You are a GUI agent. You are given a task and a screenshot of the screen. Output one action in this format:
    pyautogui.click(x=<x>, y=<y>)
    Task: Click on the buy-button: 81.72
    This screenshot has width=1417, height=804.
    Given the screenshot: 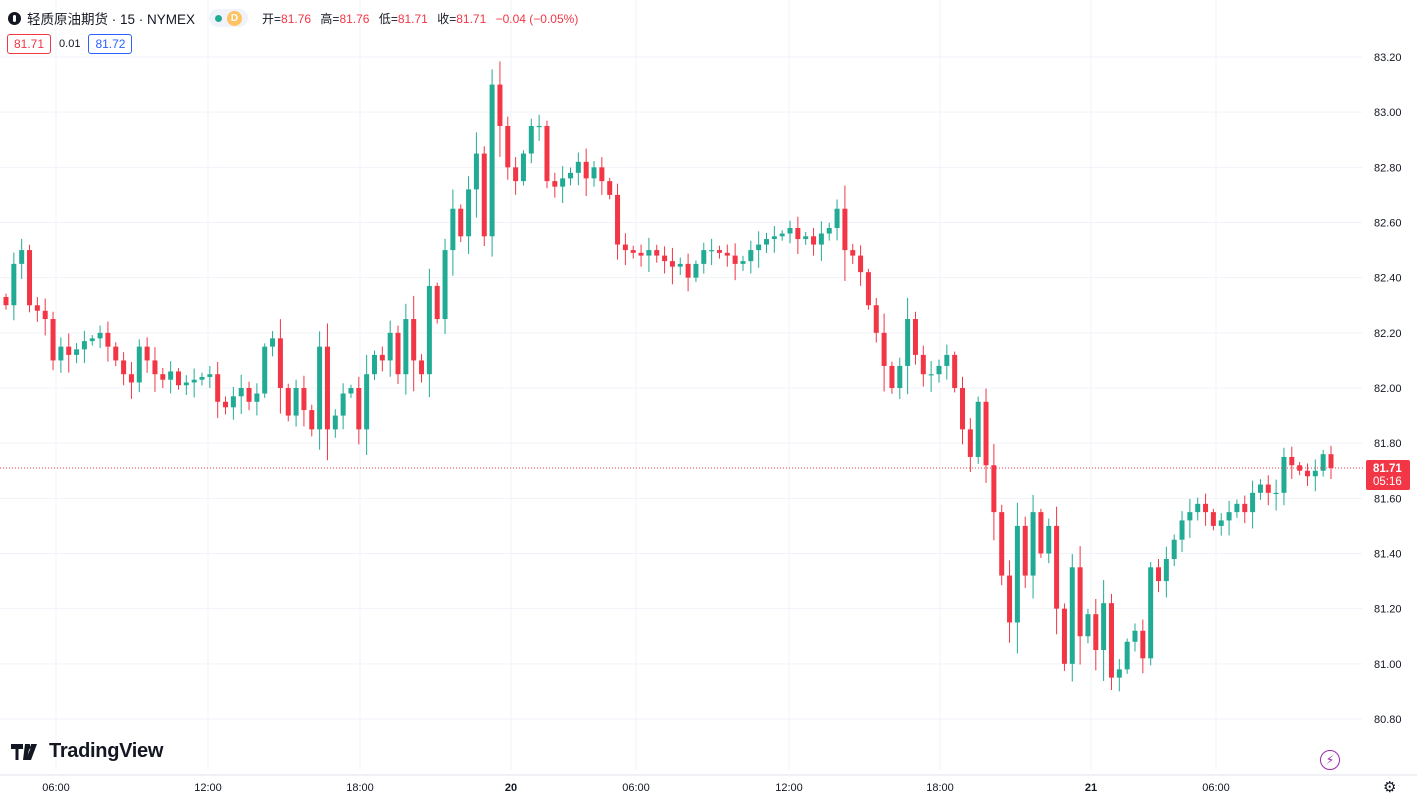 What is the action you would take?
    pyautogui.click(x=110, y=44)
    